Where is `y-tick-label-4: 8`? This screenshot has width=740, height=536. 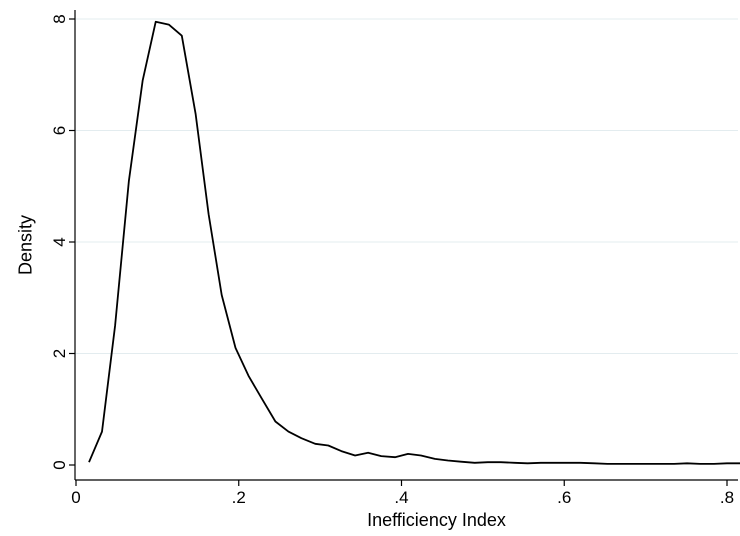
y-tick-label-4: 8 is located at coordinates (59, 18).